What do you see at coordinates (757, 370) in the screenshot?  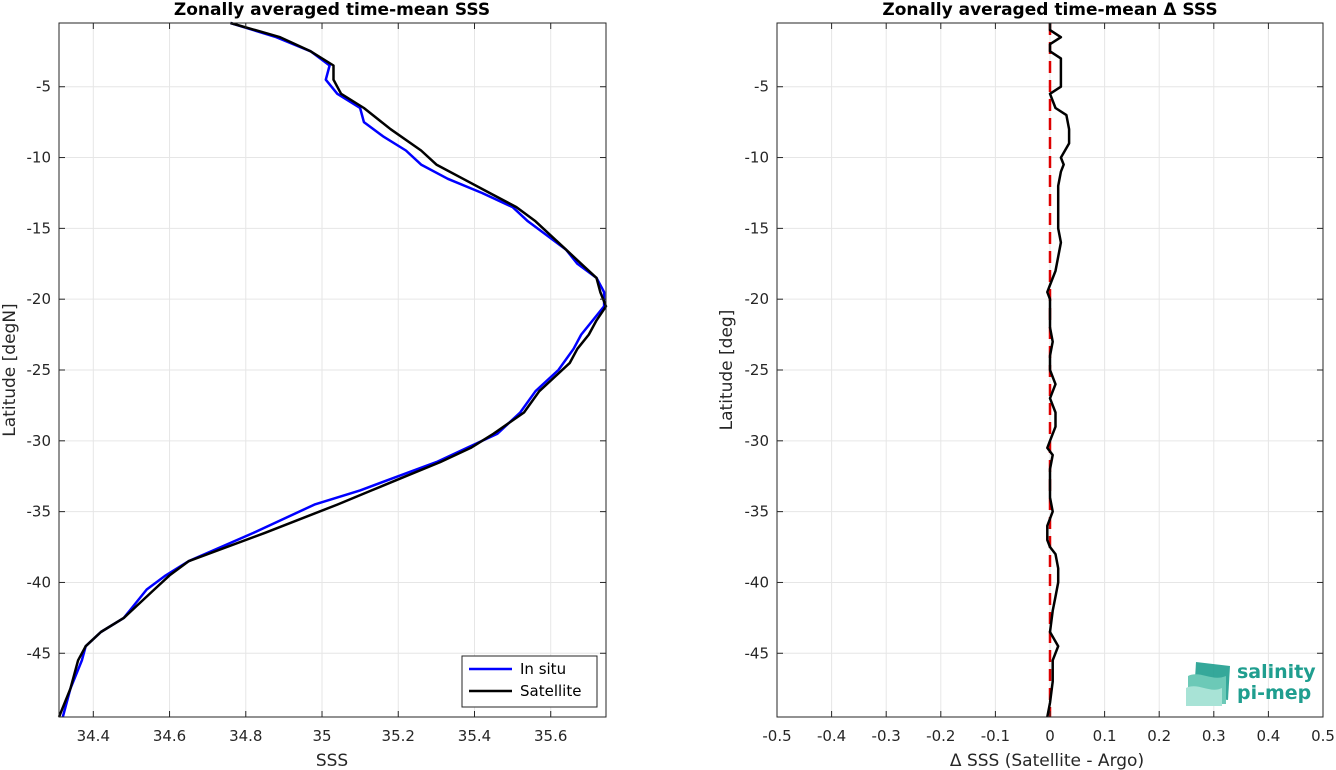 I see `right-y-tick-label: -25` at bounding box center [757, 370].